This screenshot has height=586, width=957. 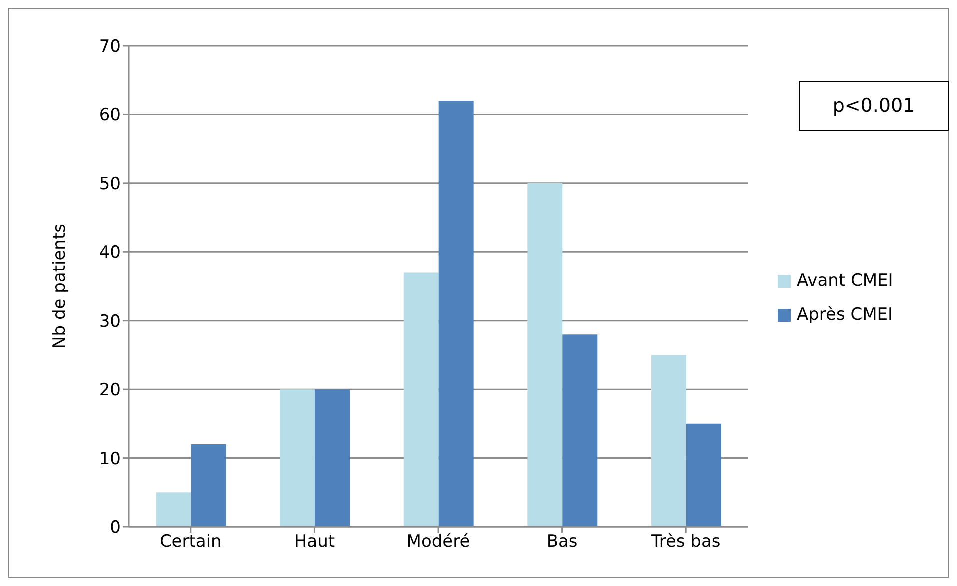 What do you see at coordinates (685, 542) in the screenshot?
I see `x-tick-label: Très bas` at bounding box center [685, 542].